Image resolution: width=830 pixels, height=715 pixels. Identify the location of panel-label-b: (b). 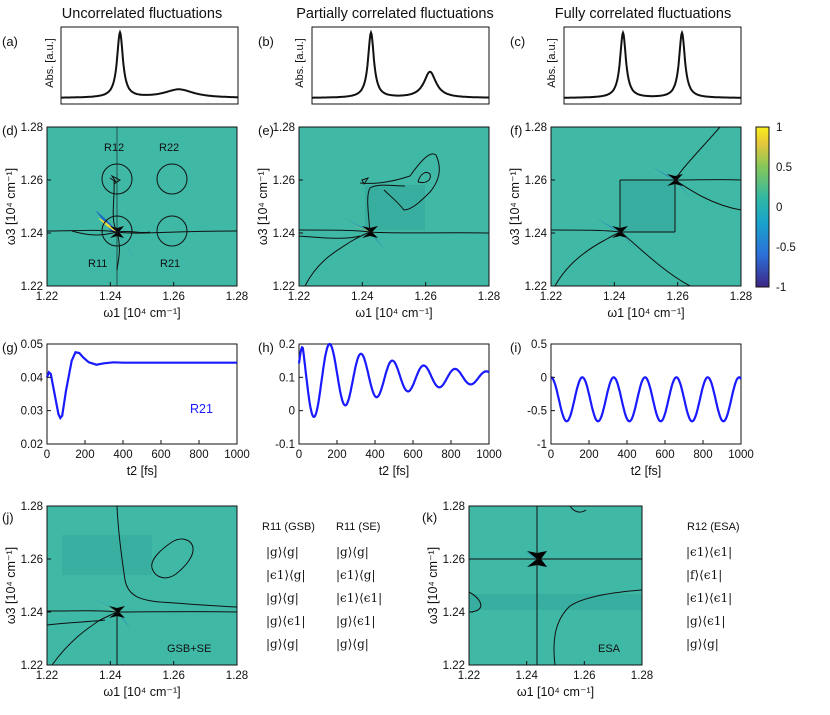
(266, 41).